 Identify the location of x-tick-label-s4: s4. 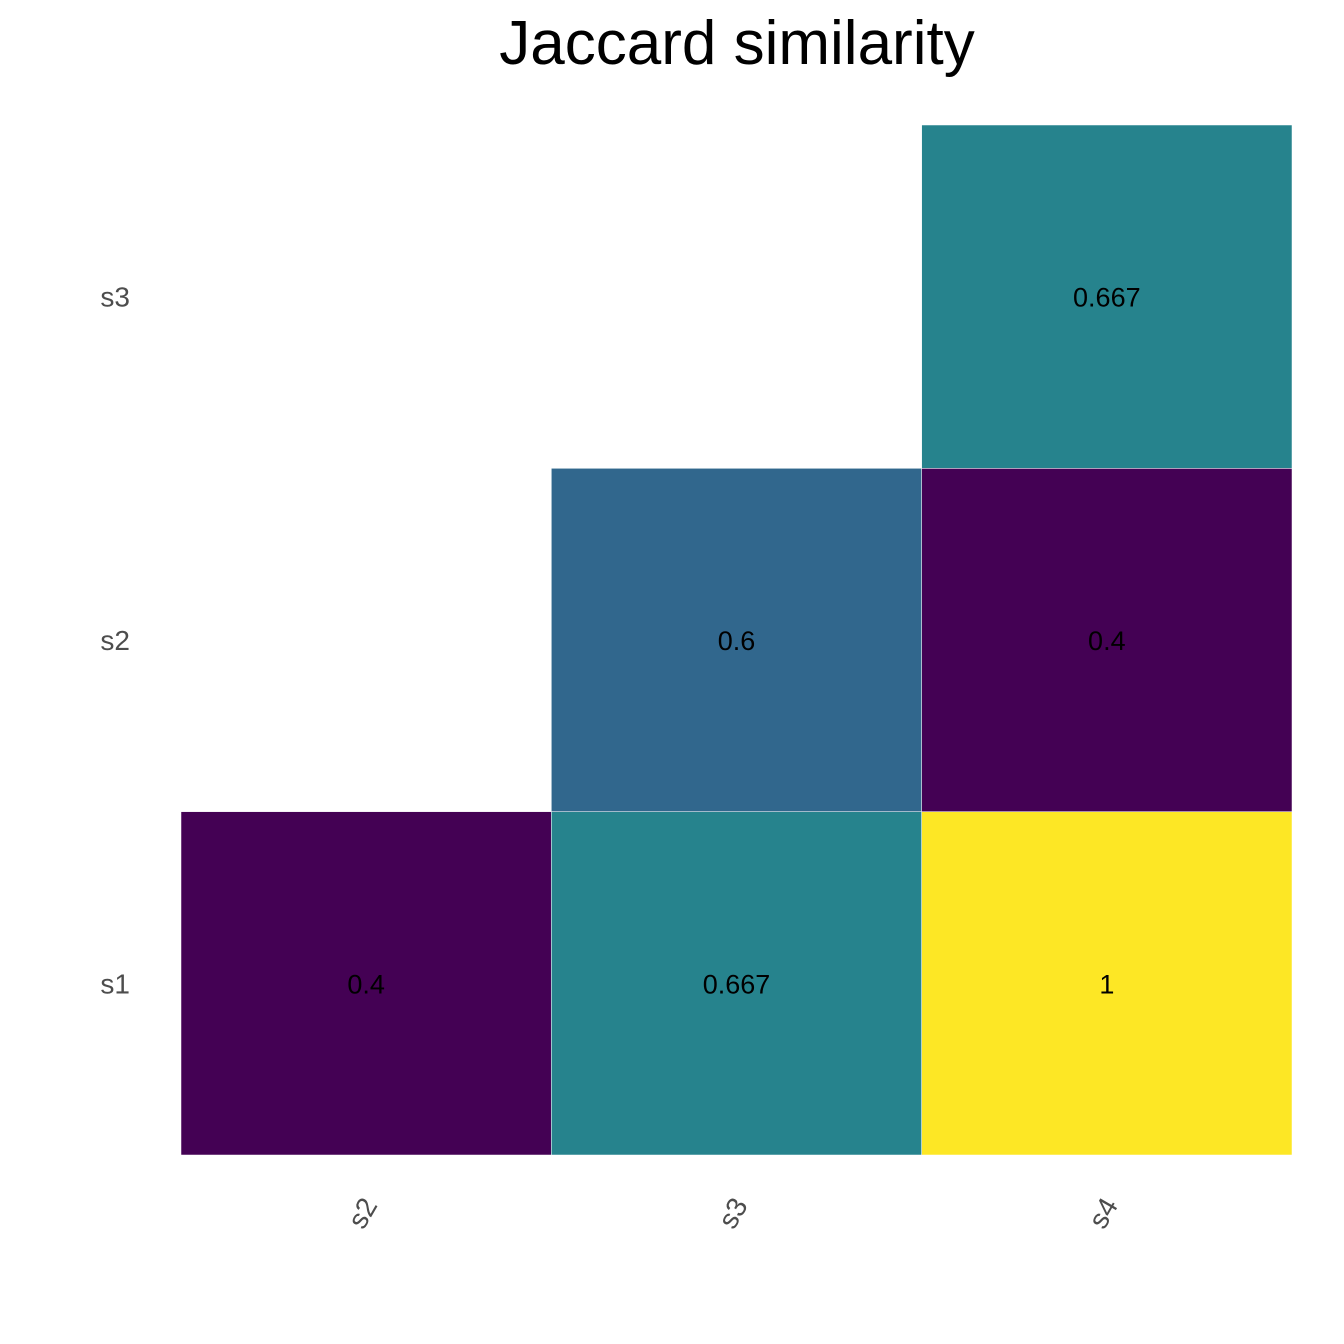
(1103, 1213).